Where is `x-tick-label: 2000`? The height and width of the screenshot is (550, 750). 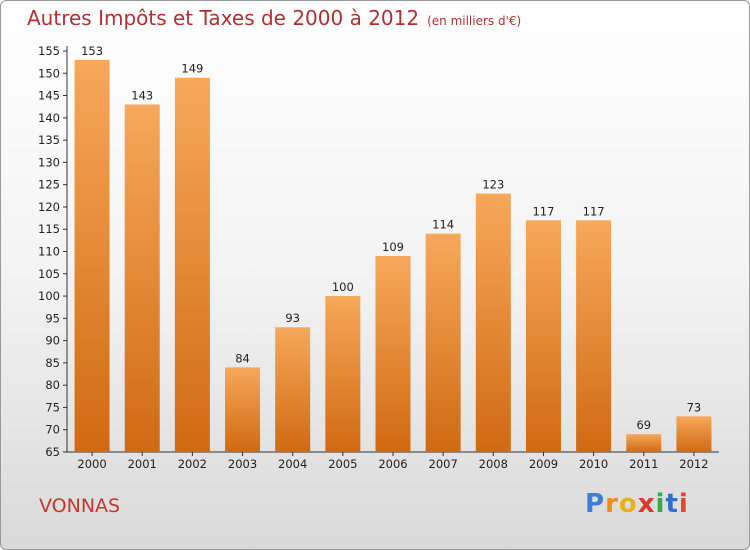
x-tick-label: 2000 is located at coordinates (91, 464).